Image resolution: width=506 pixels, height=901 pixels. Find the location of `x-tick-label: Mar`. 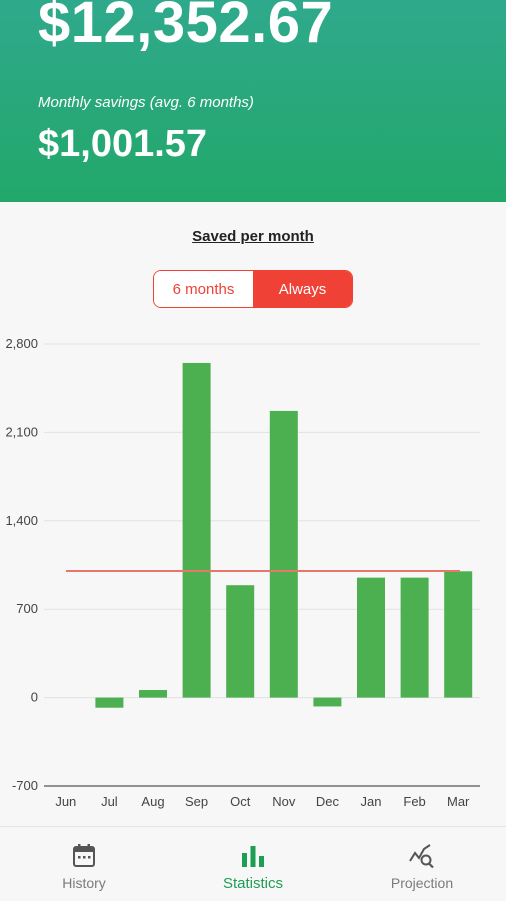

x-tick-label: Mar is located at coordinates (458, 801).